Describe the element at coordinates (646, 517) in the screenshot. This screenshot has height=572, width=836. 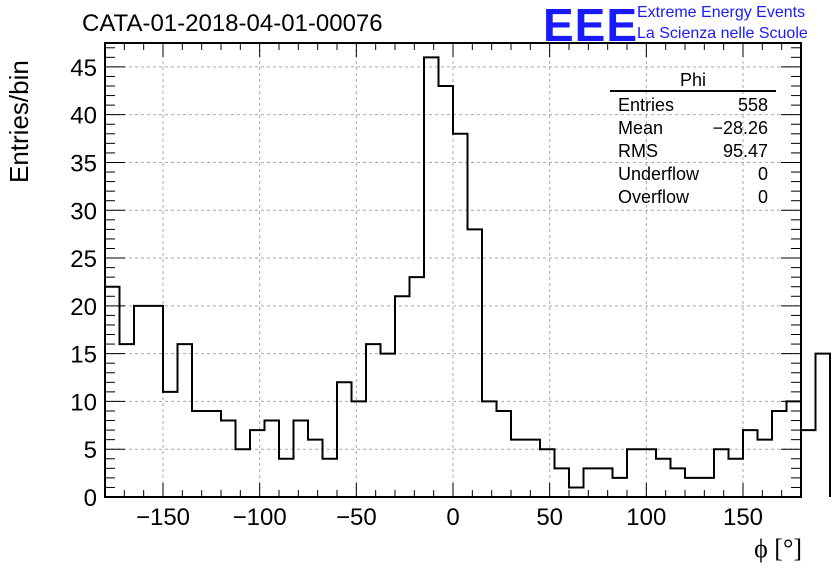
I see `x-tick-label: 100` at that location.